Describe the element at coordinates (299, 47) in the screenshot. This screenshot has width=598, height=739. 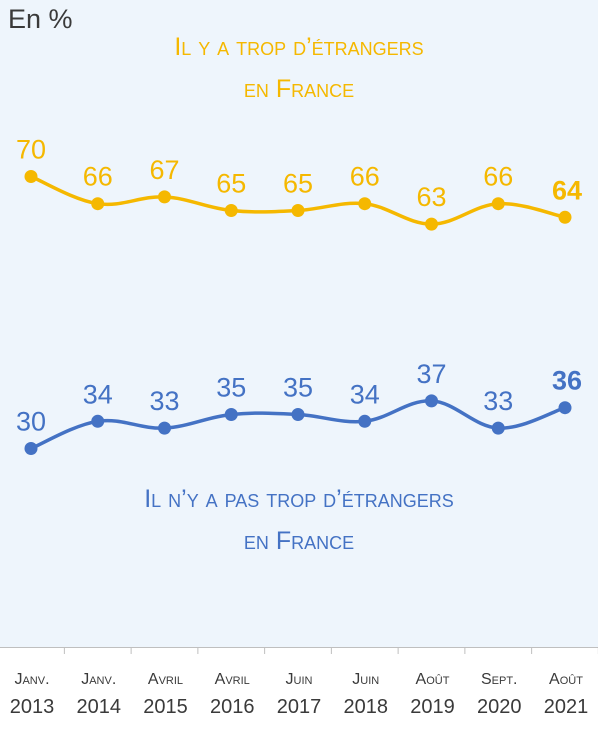
I see `series-title-trop-line-1: Il y a trop d’étrangers` at that location.